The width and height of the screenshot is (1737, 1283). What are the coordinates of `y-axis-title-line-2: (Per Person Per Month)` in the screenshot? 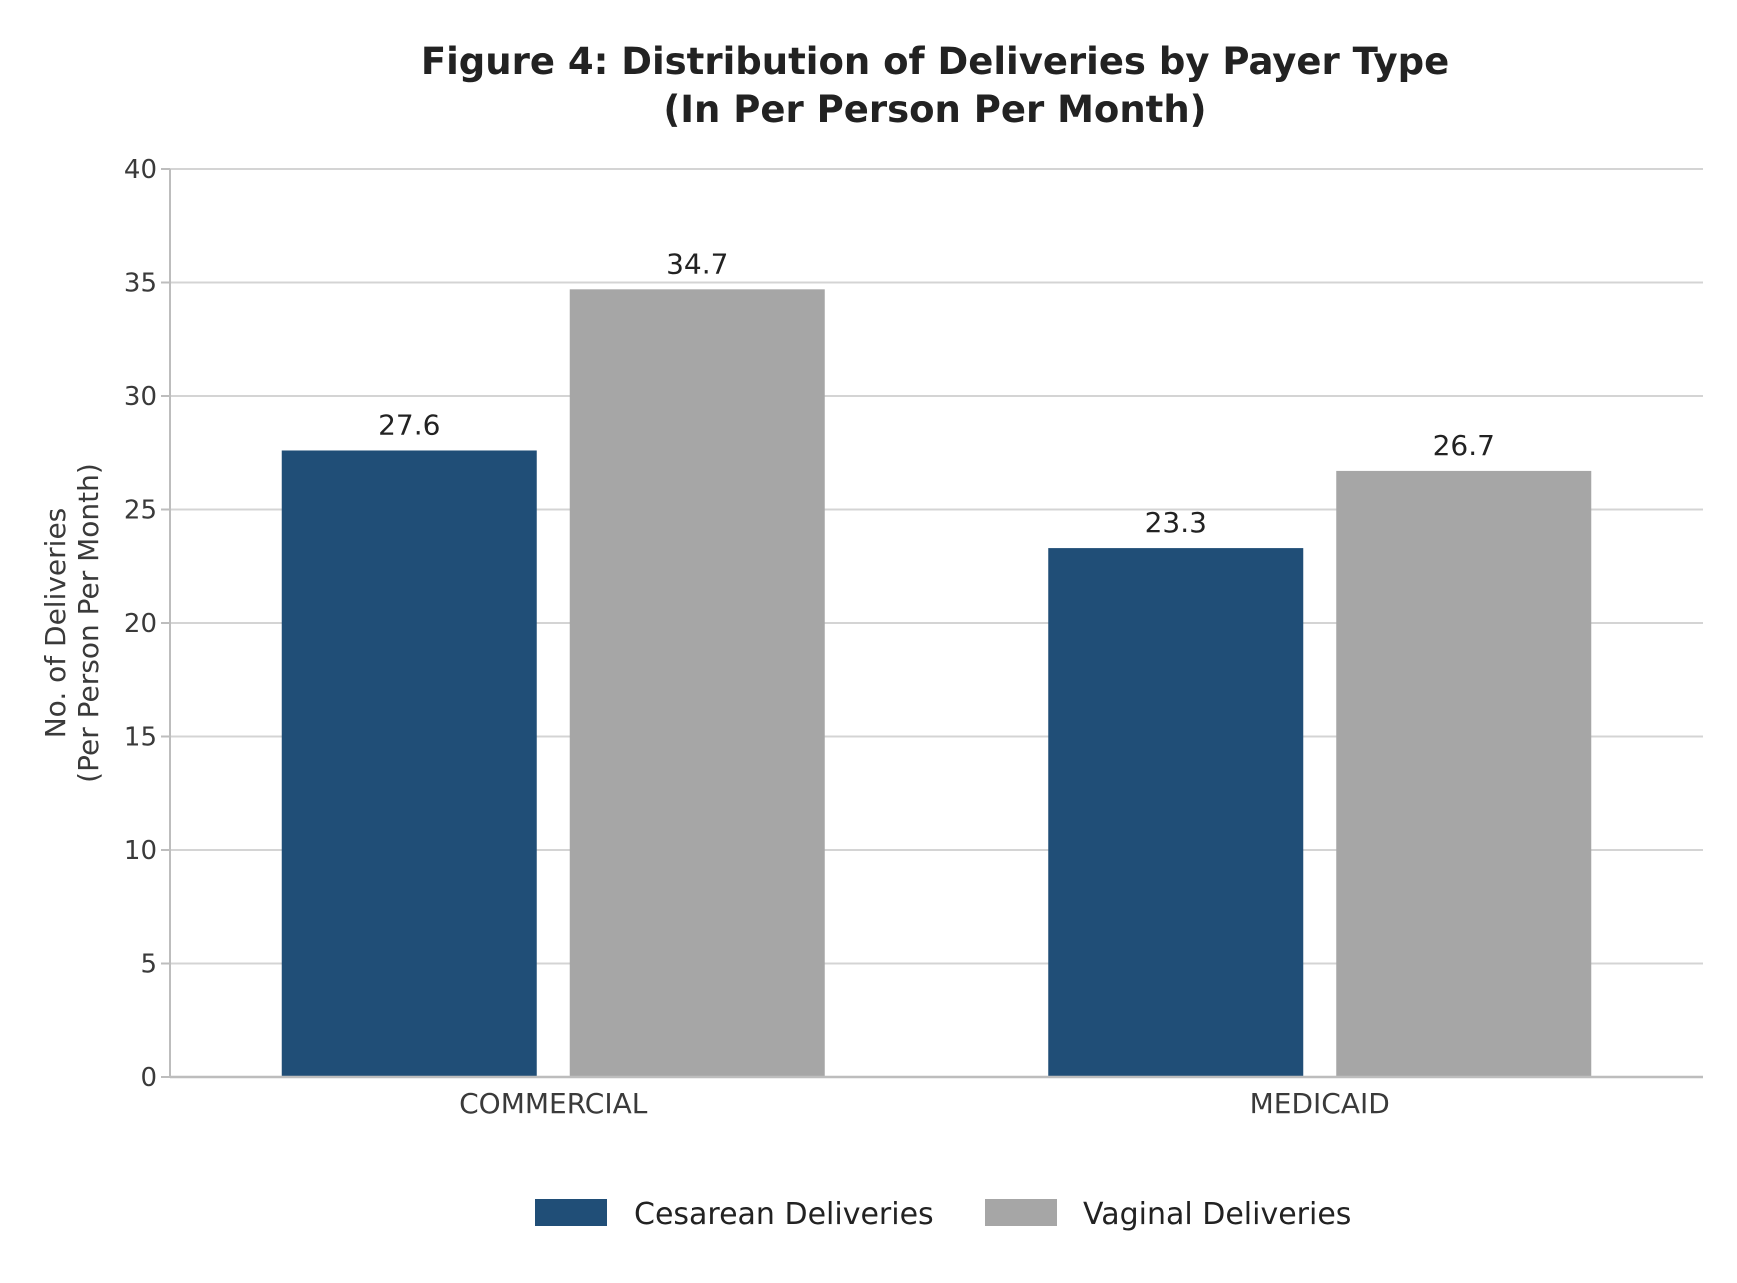 It's located at (88, 623).